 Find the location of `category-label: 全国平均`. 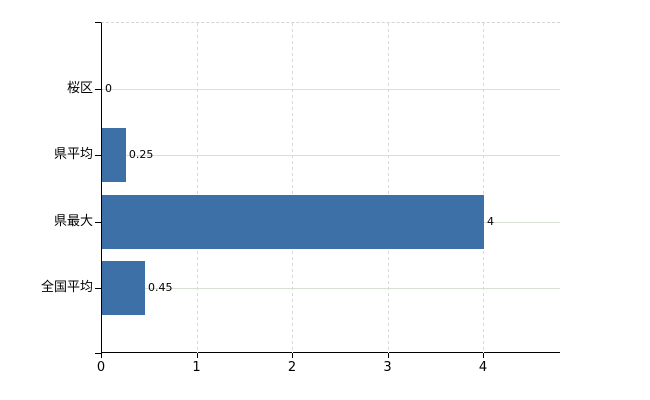

category-label: 全国平均 is located at coordinates (66, 287).